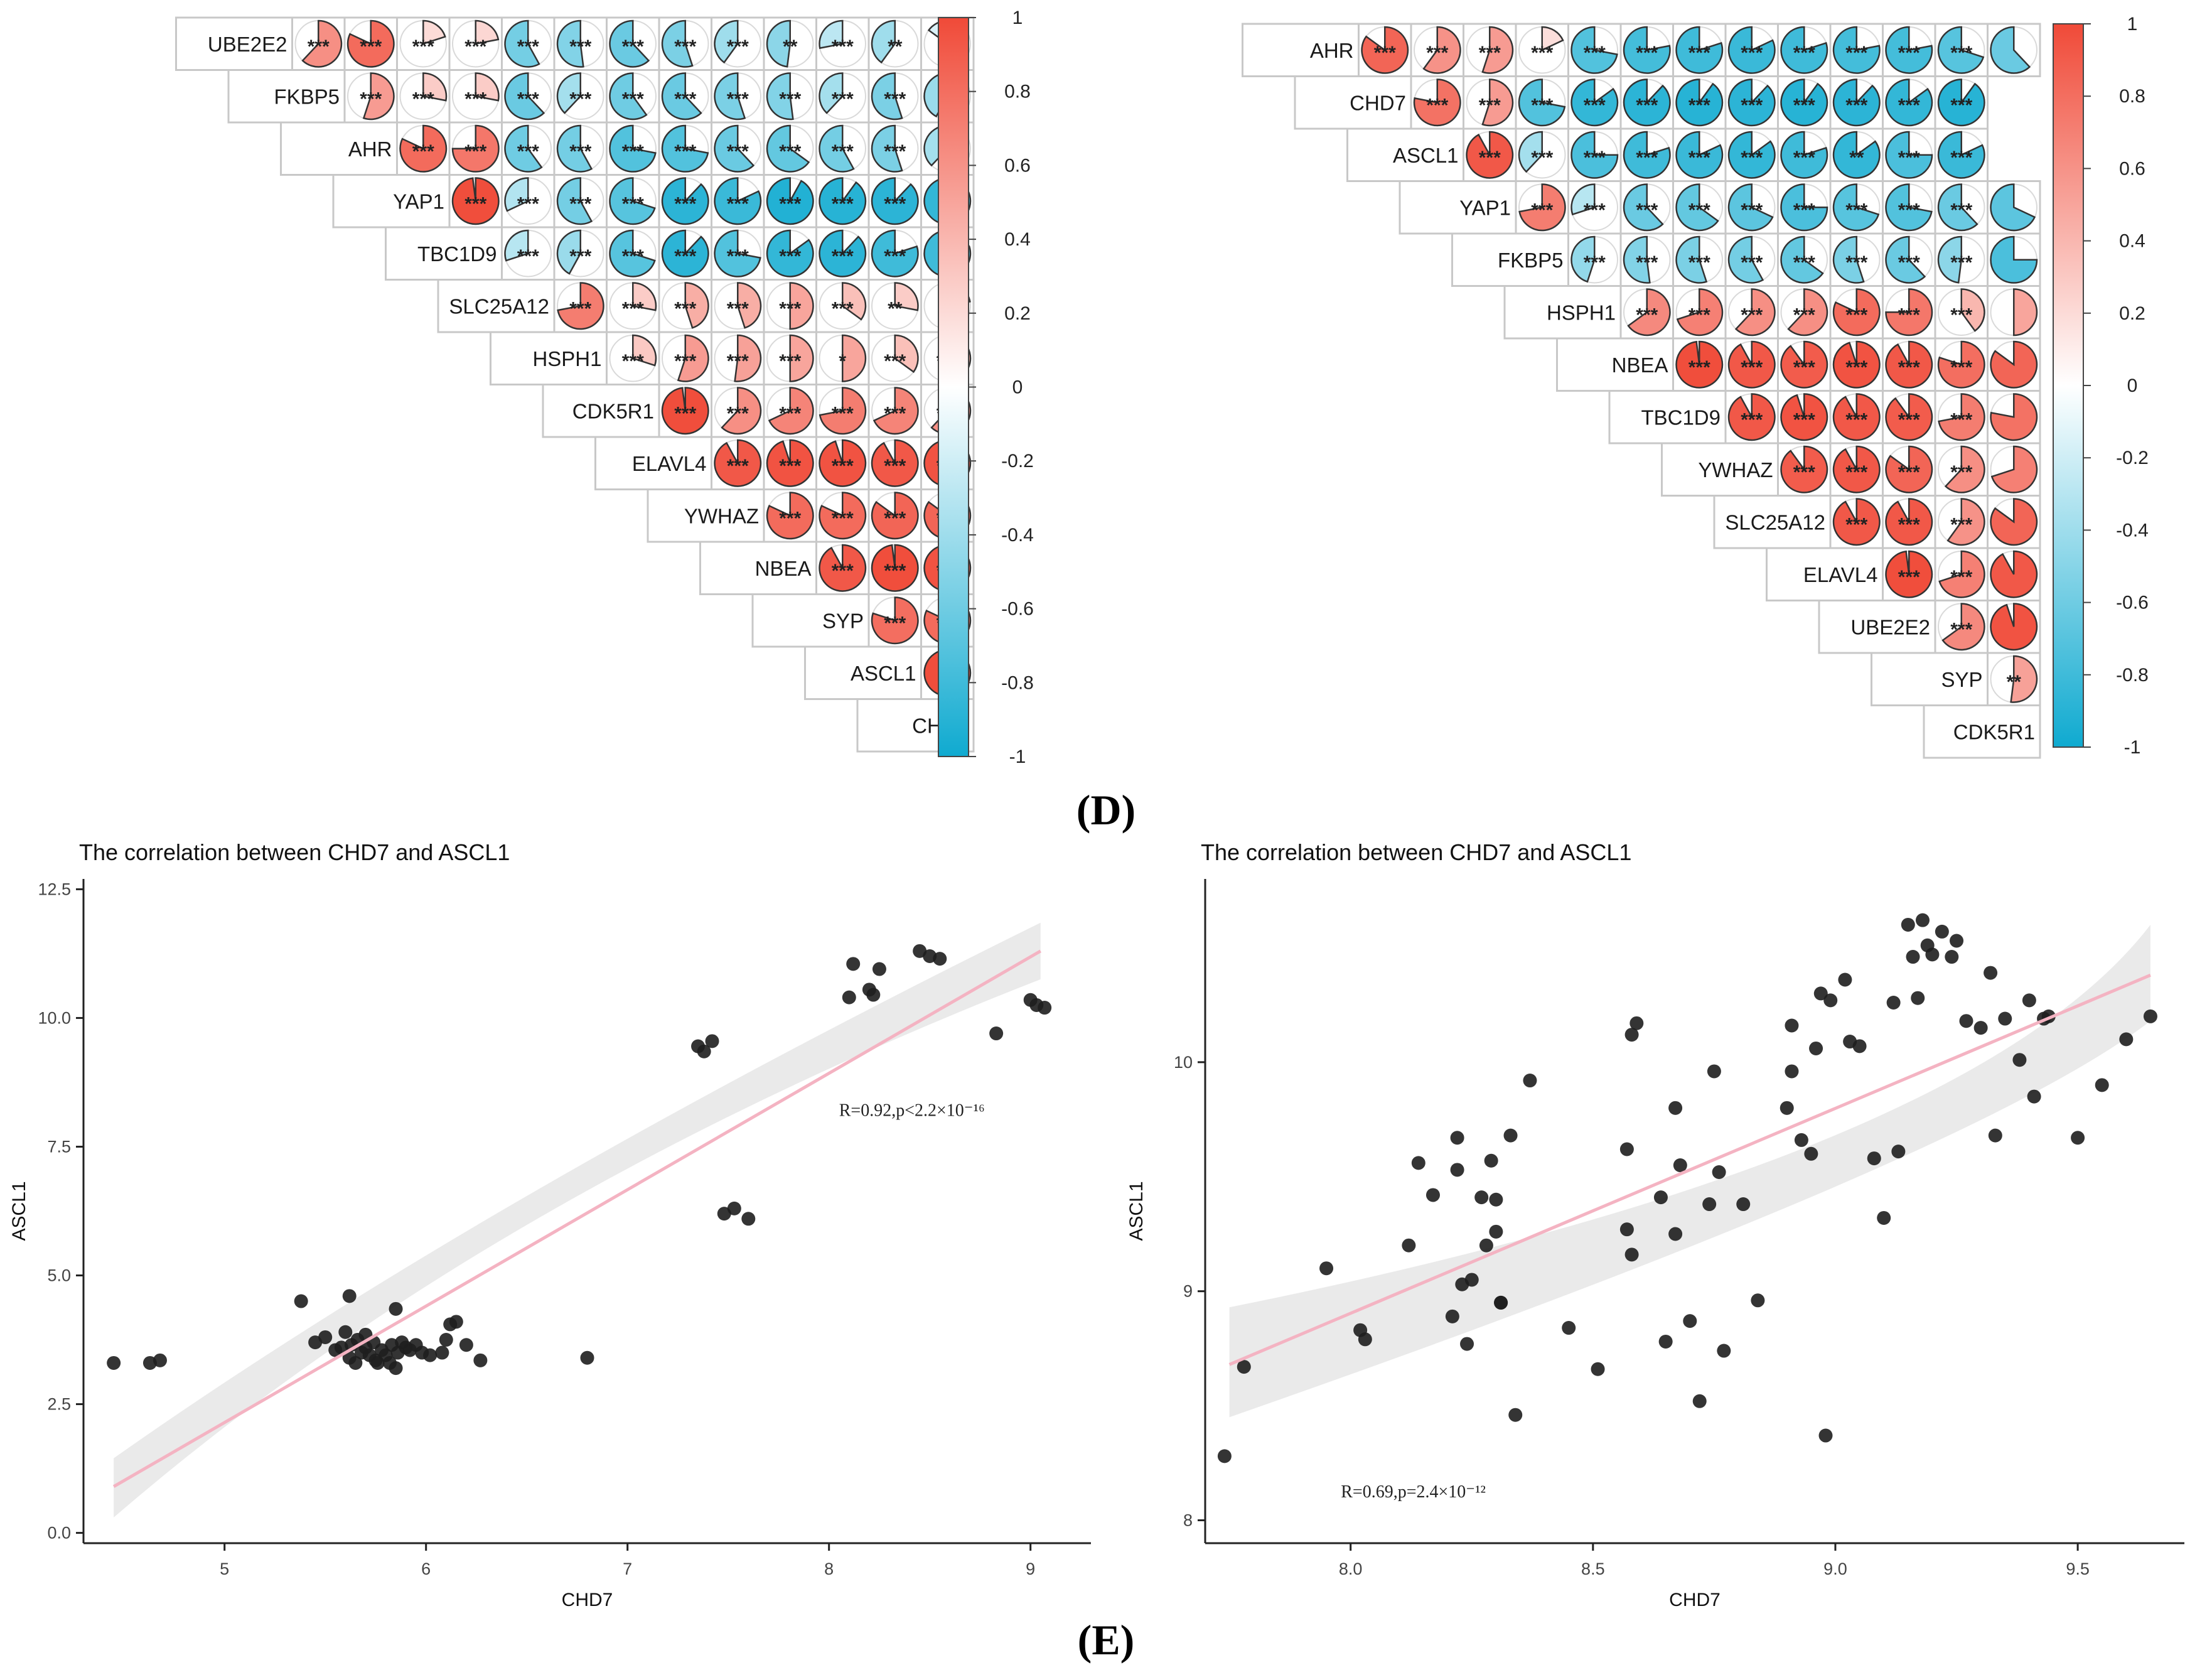 Image resolution: width=2212 pixels, height=1670 pixels. I want to click on correlation-annotation: R=0.69,p=2.4×10⁻¹², so click(1414, 1492).